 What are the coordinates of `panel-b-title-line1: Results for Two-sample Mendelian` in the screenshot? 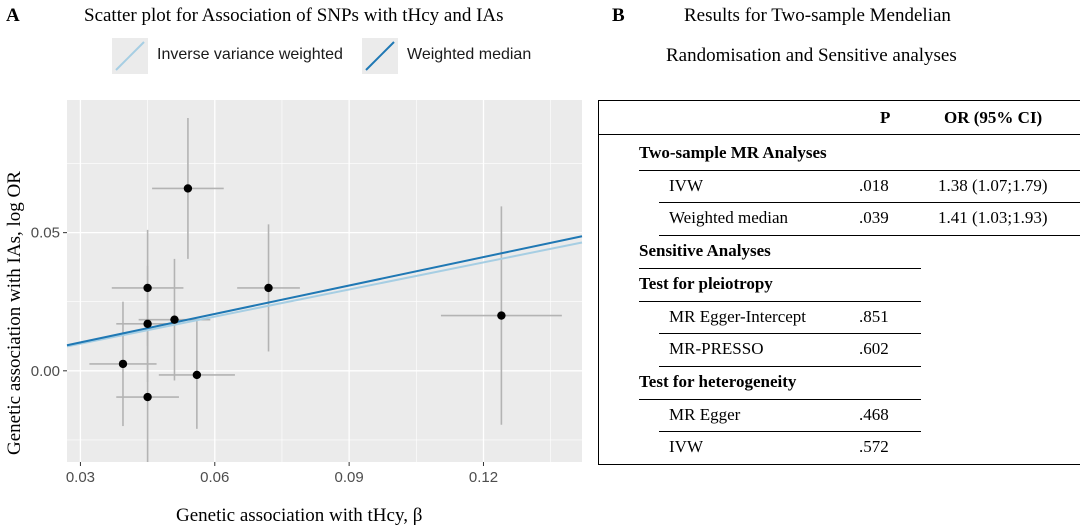 It's located at (817, 15).